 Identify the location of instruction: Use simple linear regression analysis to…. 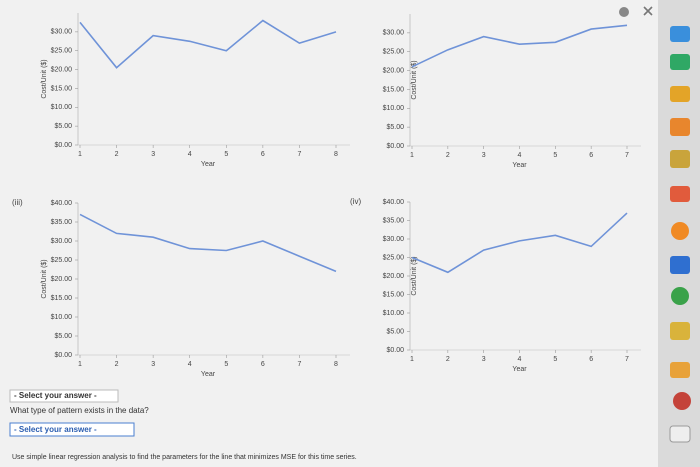
(184, 457).